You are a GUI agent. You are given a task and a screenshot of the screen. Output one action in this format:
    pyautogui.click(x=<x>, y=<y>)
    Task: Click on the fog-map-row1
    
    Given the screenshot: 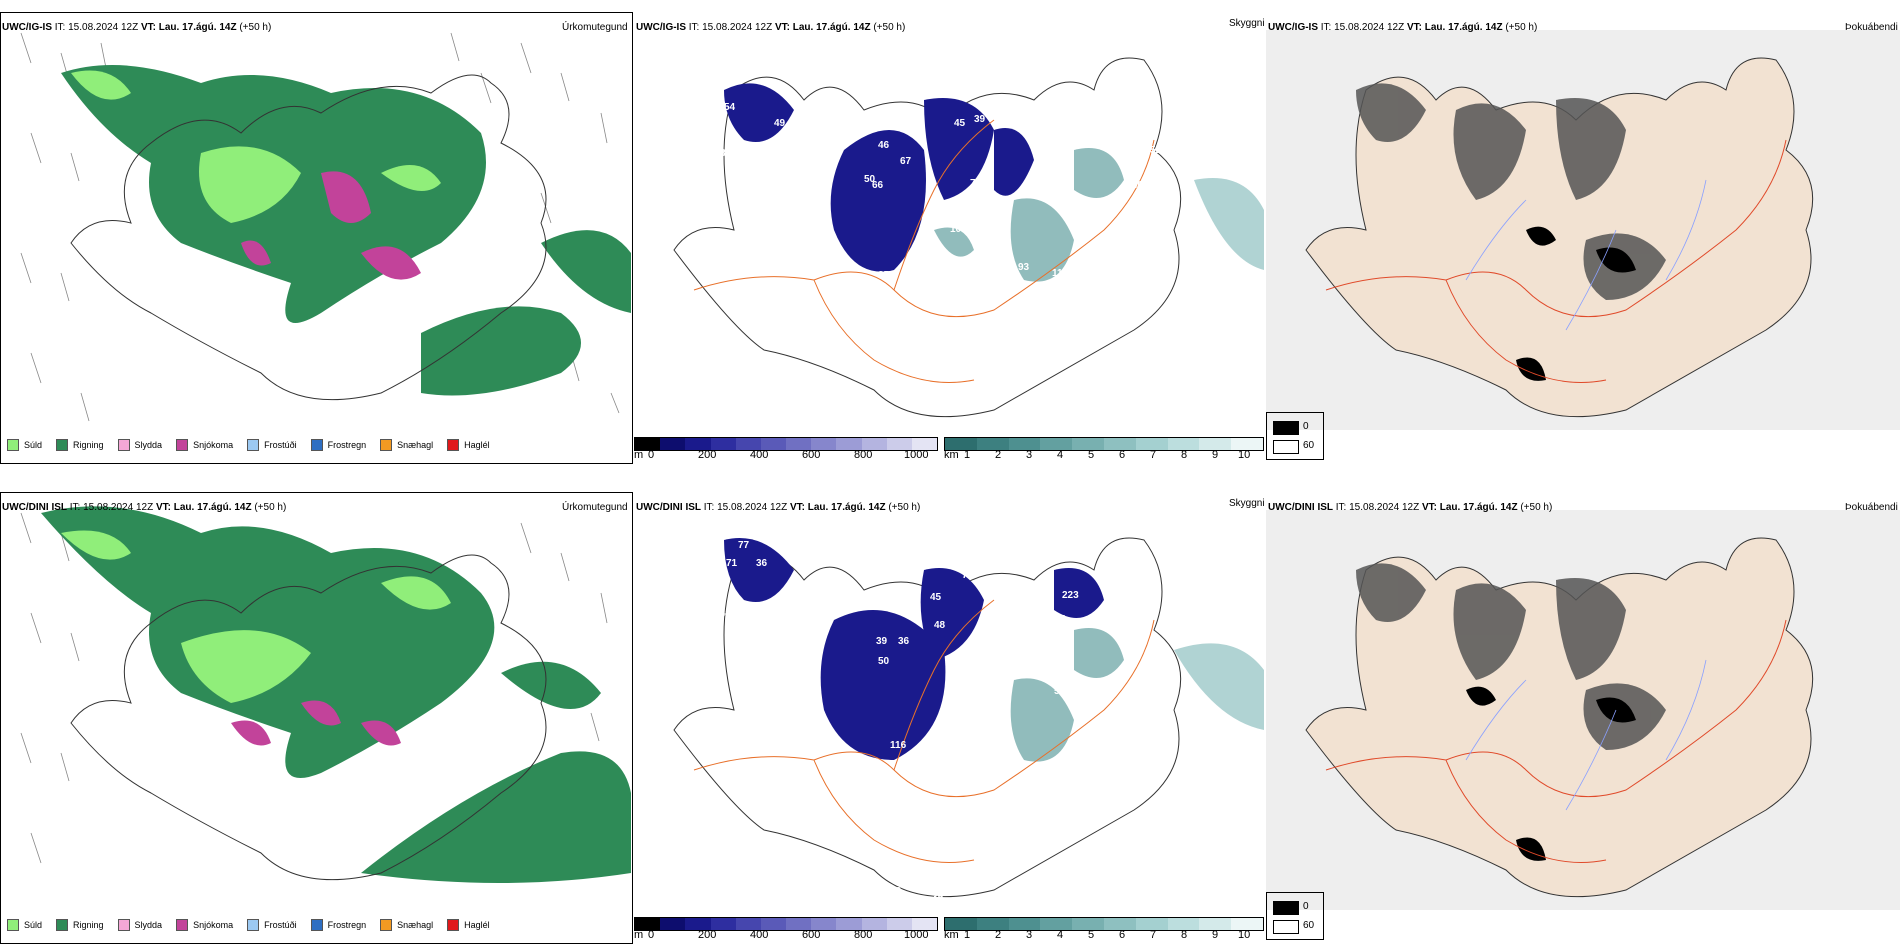 What is the action you would take?
    pyautogui.click(x=1583, y=230)
    